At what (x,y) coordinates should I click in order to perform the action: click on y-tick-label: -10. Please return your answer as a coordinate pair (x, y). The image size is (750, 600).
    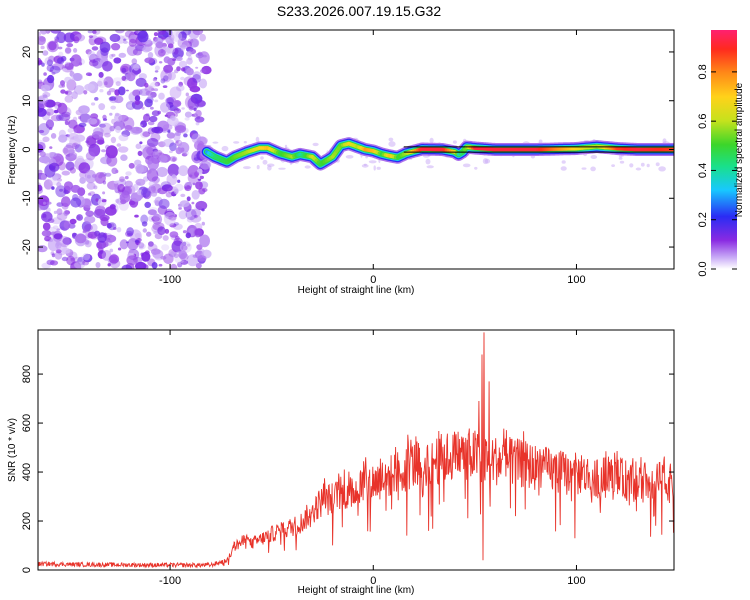
    Looking at the image, I should click on (27, 198).